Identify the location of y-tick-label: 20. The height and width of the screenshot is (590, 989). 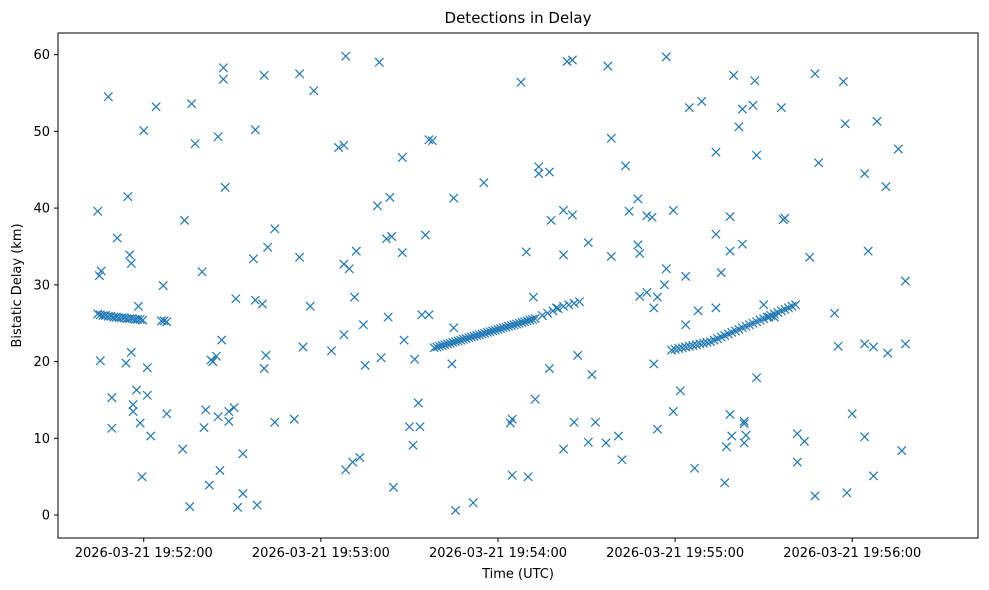
(41, 362).